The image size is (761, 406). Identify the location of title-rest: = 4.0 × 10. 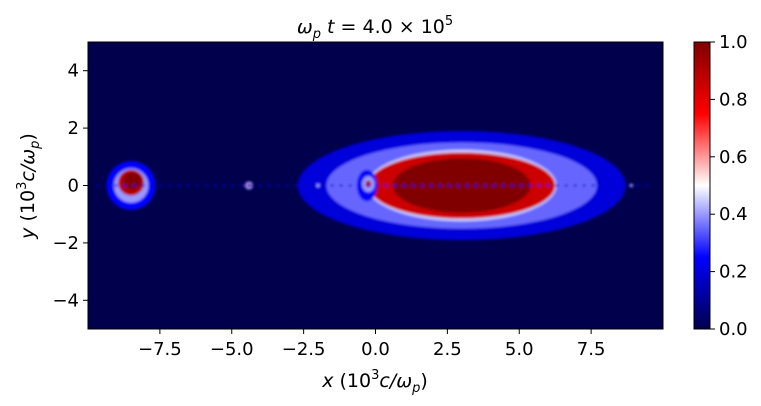
(390, 27).